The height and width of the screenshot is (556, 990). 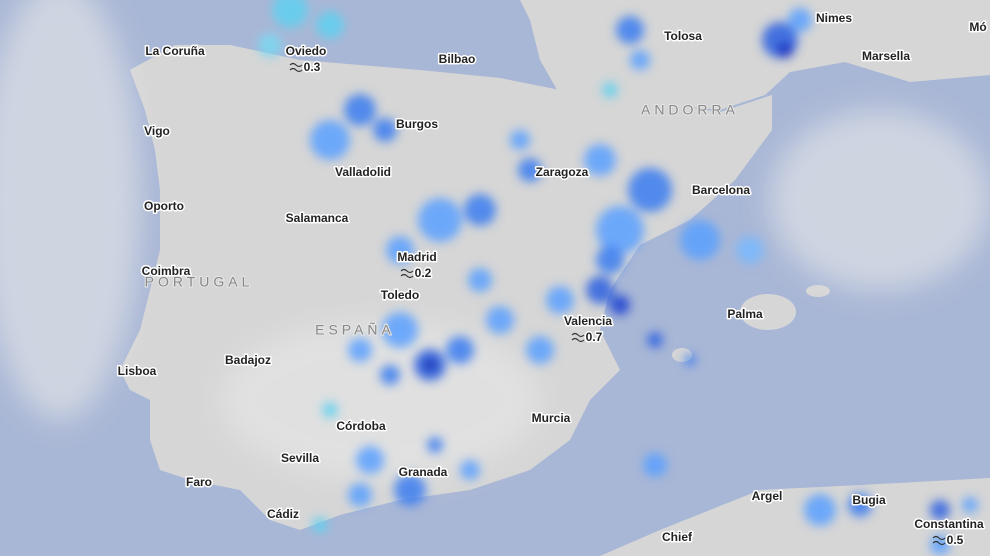 I want to click on place-label: Badajoz, so click(x=248, y=360).